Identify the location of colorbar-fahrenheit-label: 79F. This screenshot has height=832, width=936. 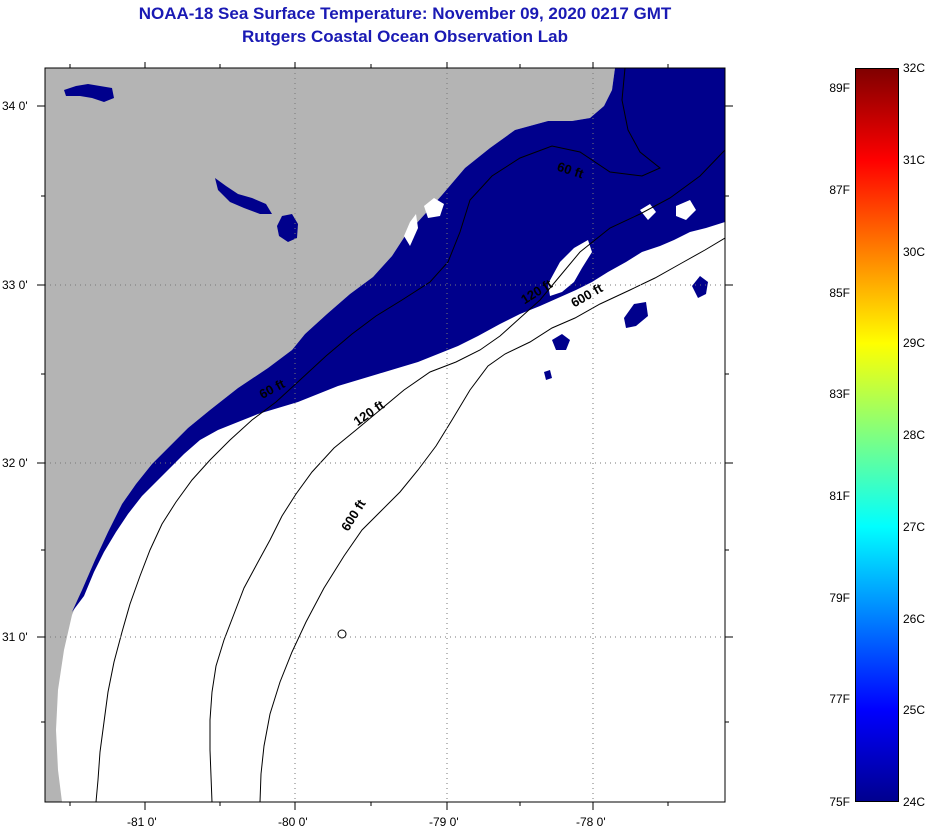
(839, 598).